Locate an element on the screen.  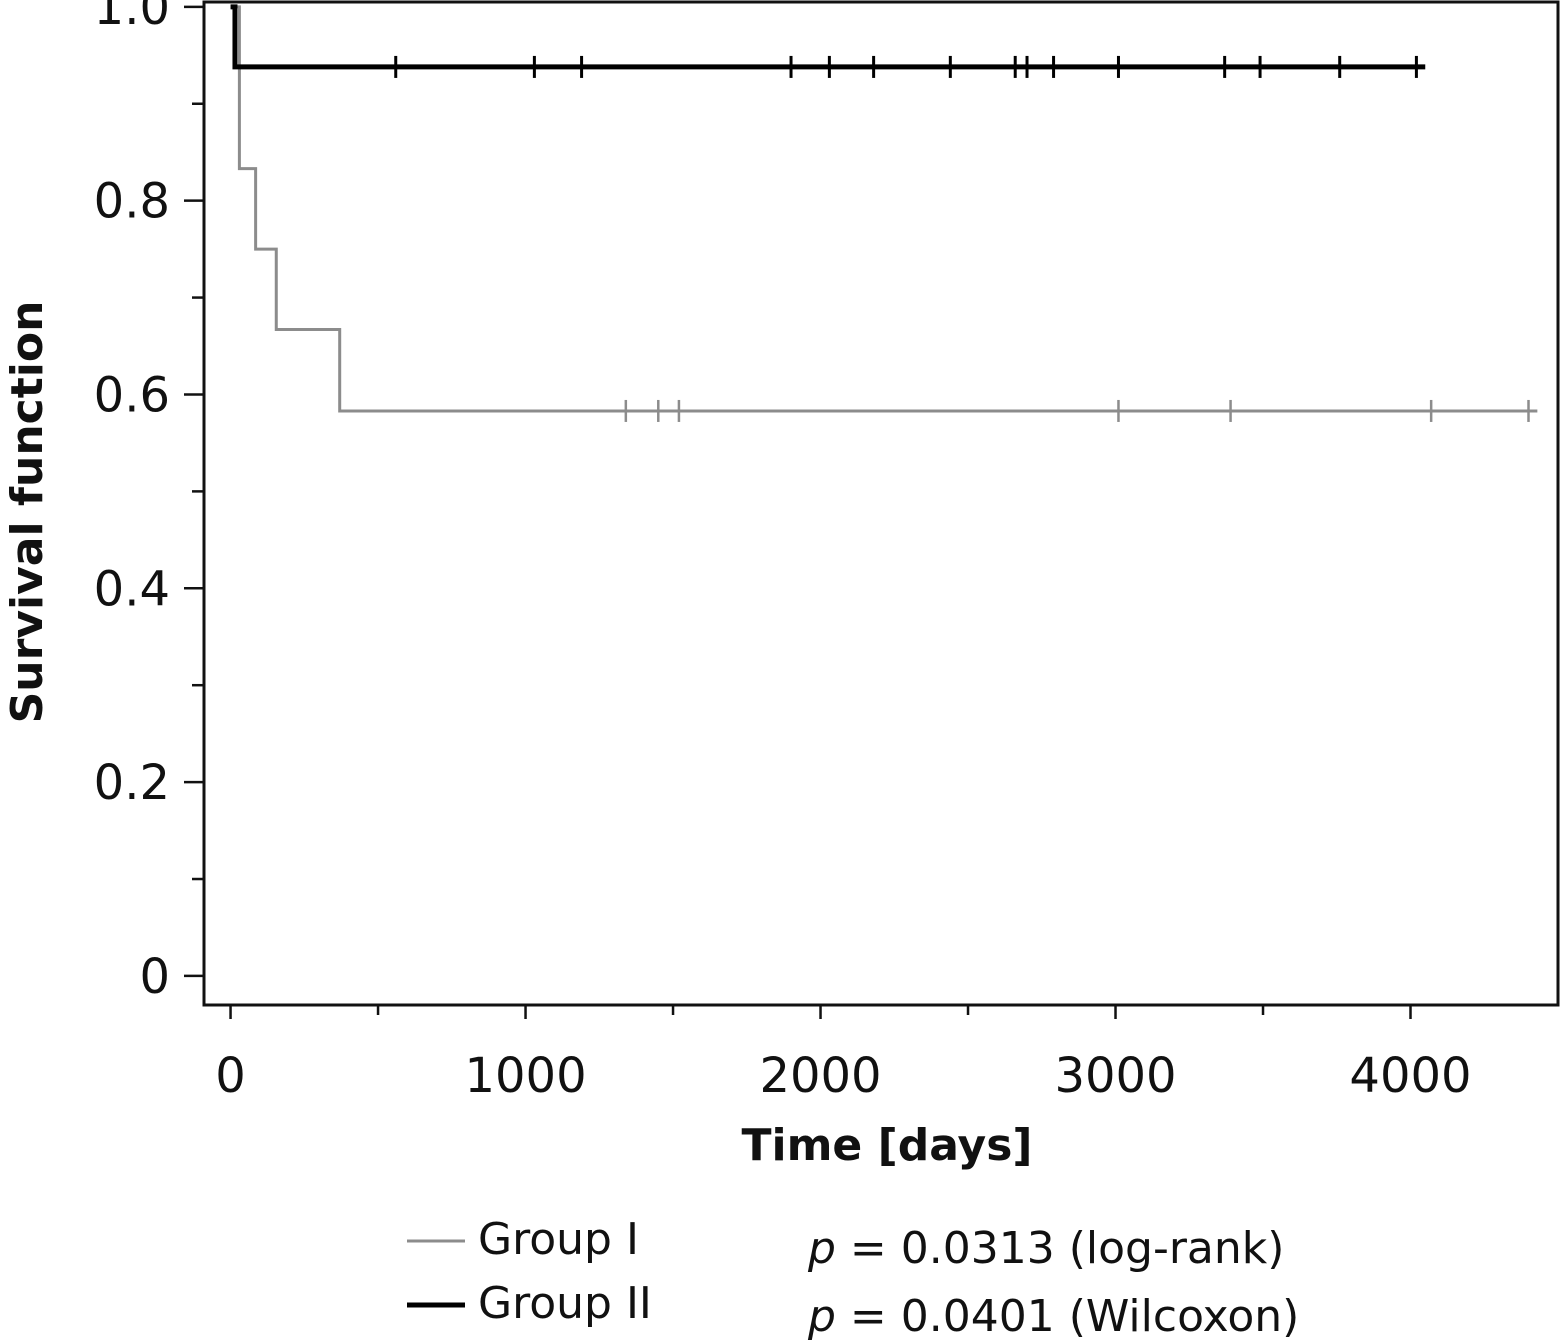
p-value-wilcoxon: p = 0.0401 (Wilcoxon) is located at coordinates (1053, 1316).